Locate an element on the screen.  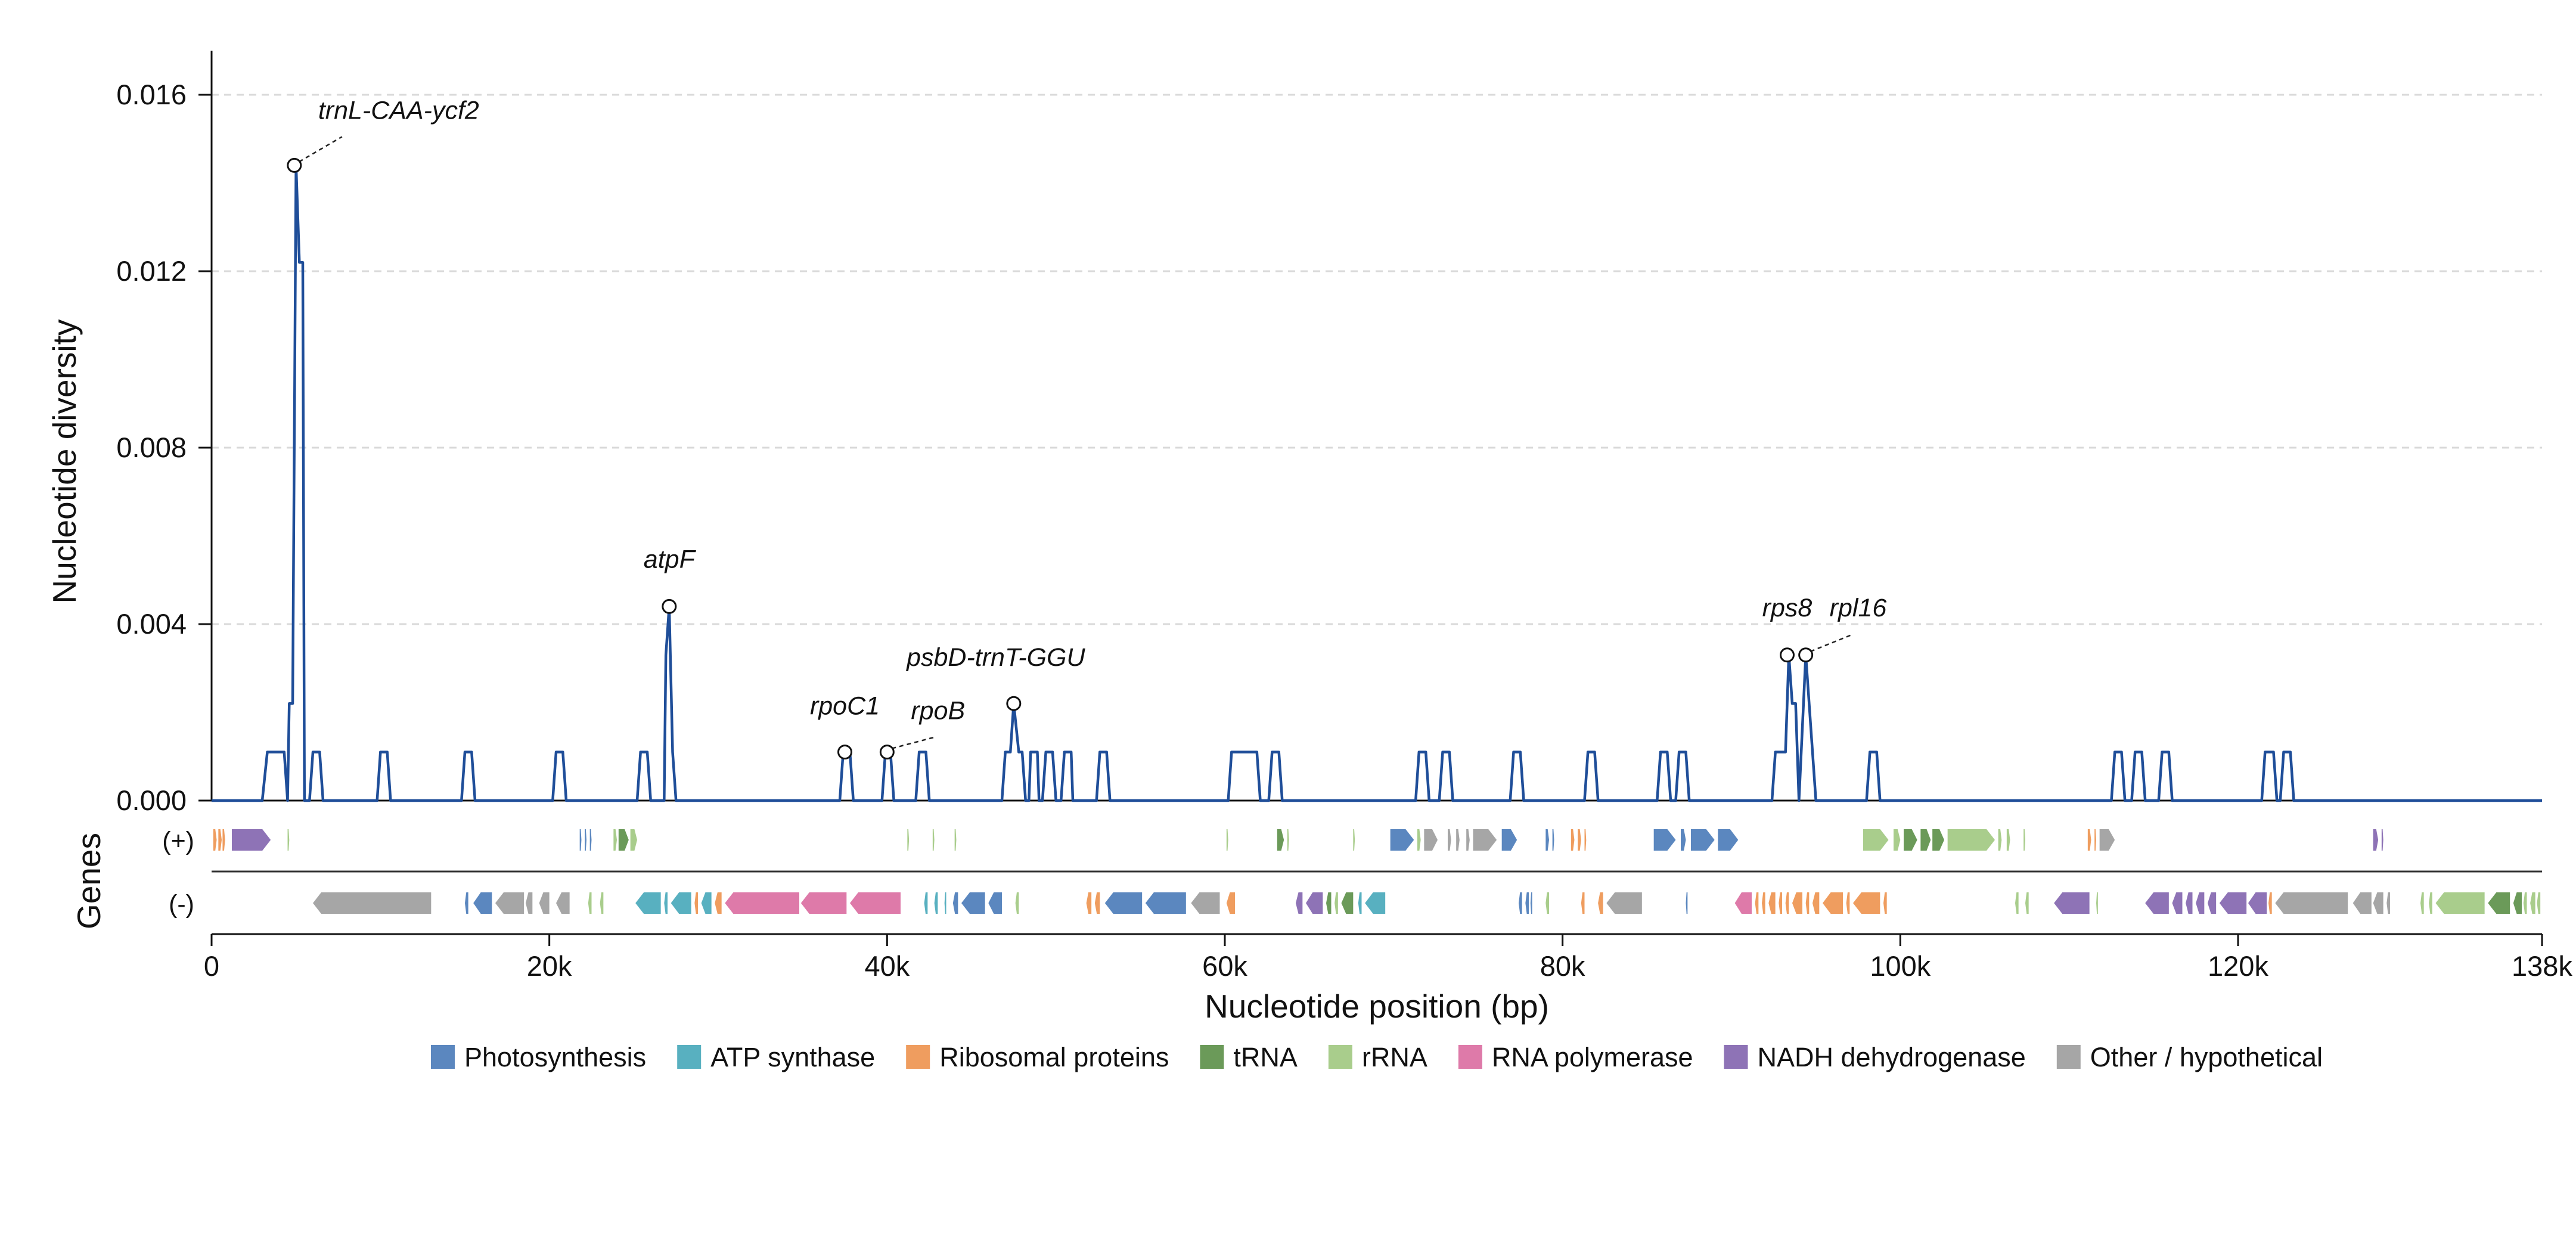
legend-label: NADH dehydrogenase is located at coordinates (1892, 1057).